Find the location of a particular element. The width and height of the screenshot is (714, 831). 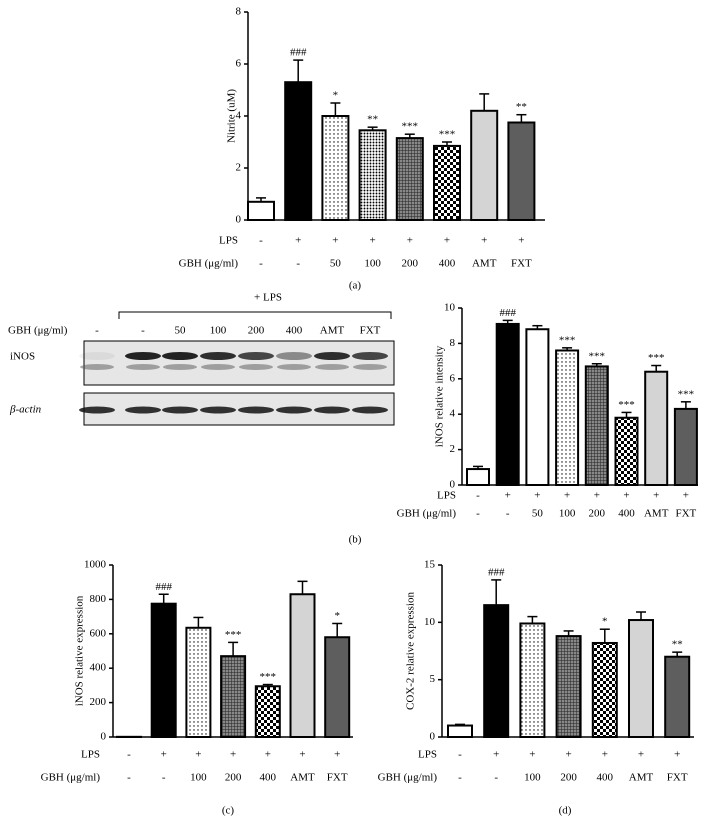

lane-label: - is located at coordinates (97, 331).